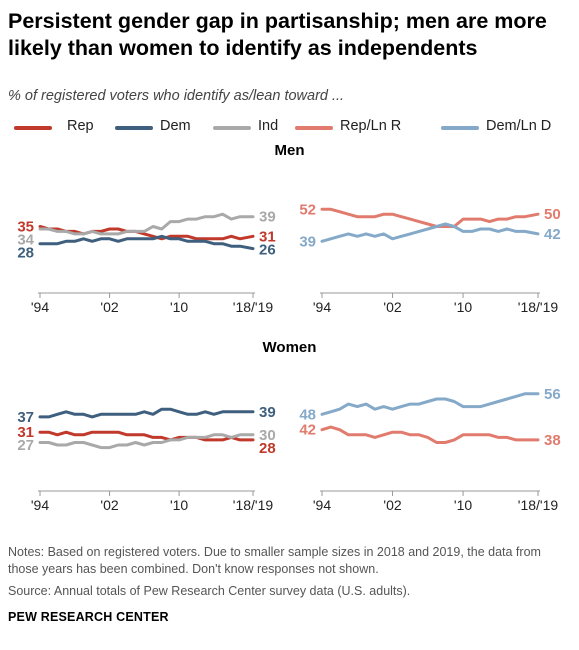 The width and height of the screenshot is (579, 650). What do you see at coordinates (25, 253) in the screenshot?
I see `start-label-dem: 28` at bounding box center [25, 253].